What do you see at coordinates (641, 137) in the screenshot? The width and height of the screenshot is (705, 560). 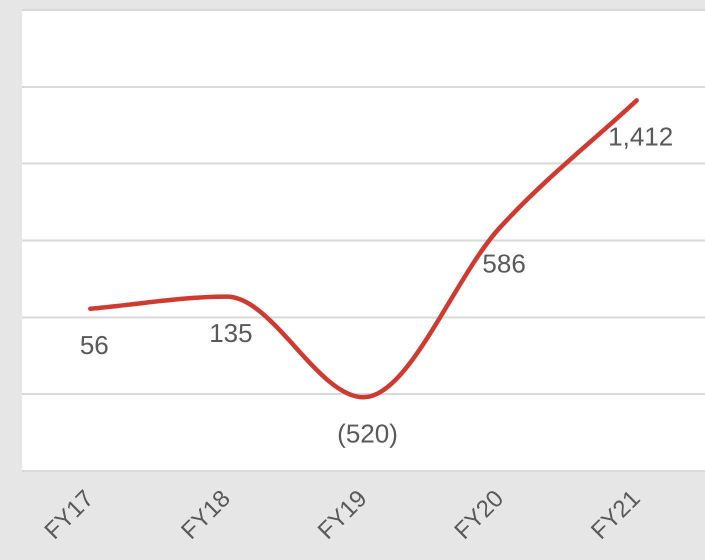 I see `data-label: 1,412` at bounding box center [641, 137].